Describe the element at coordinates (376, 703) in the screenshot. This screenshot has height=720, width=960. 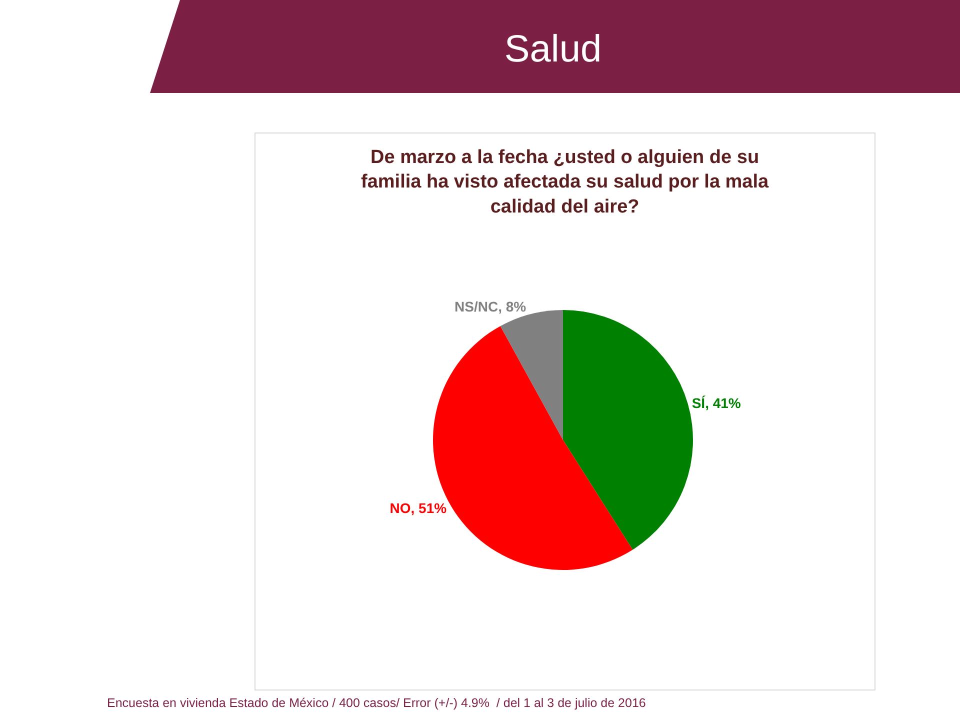
I see `text: Encuesta en vivienda Estado de México / 400 casos/ Error (+/-) 4.9% / del 1 al 3 de julio de 2016` at that location.